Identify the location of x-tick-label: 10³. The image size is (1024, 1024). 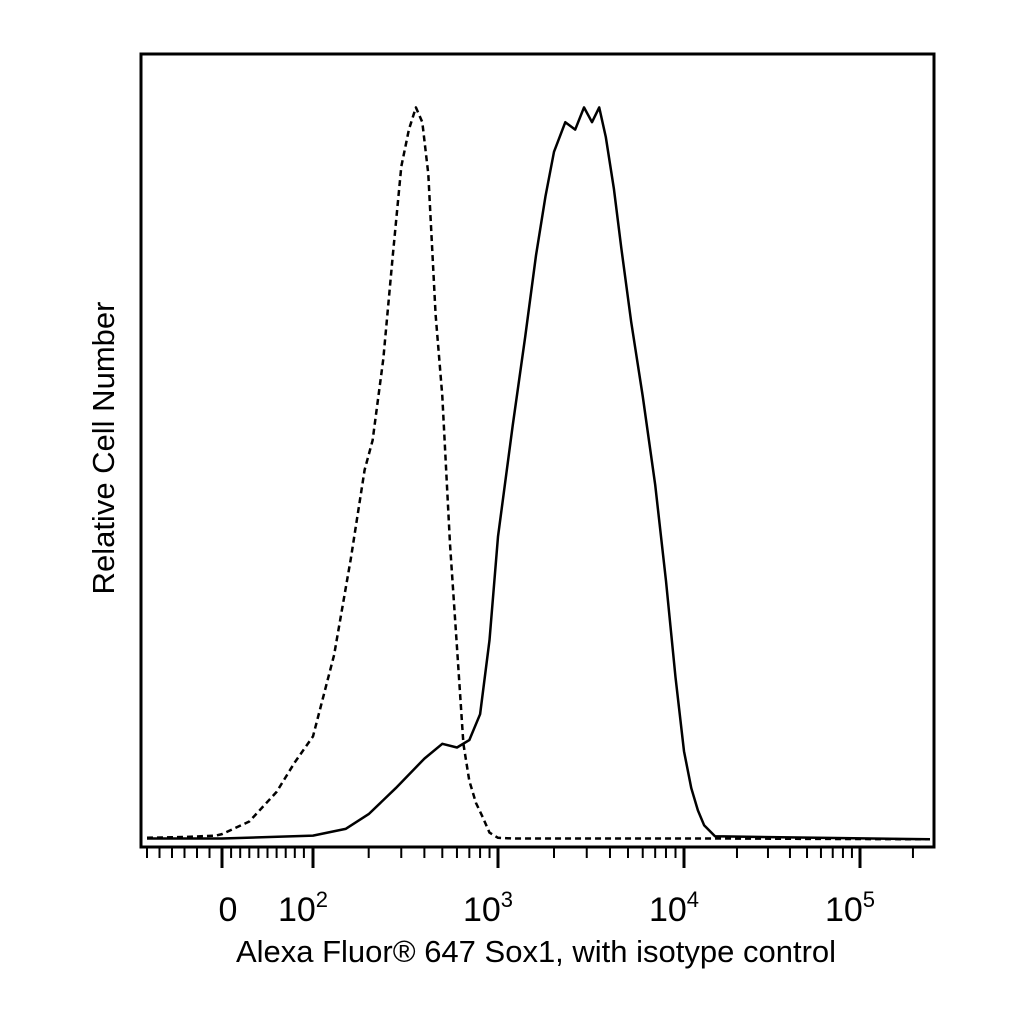
(488, 908).